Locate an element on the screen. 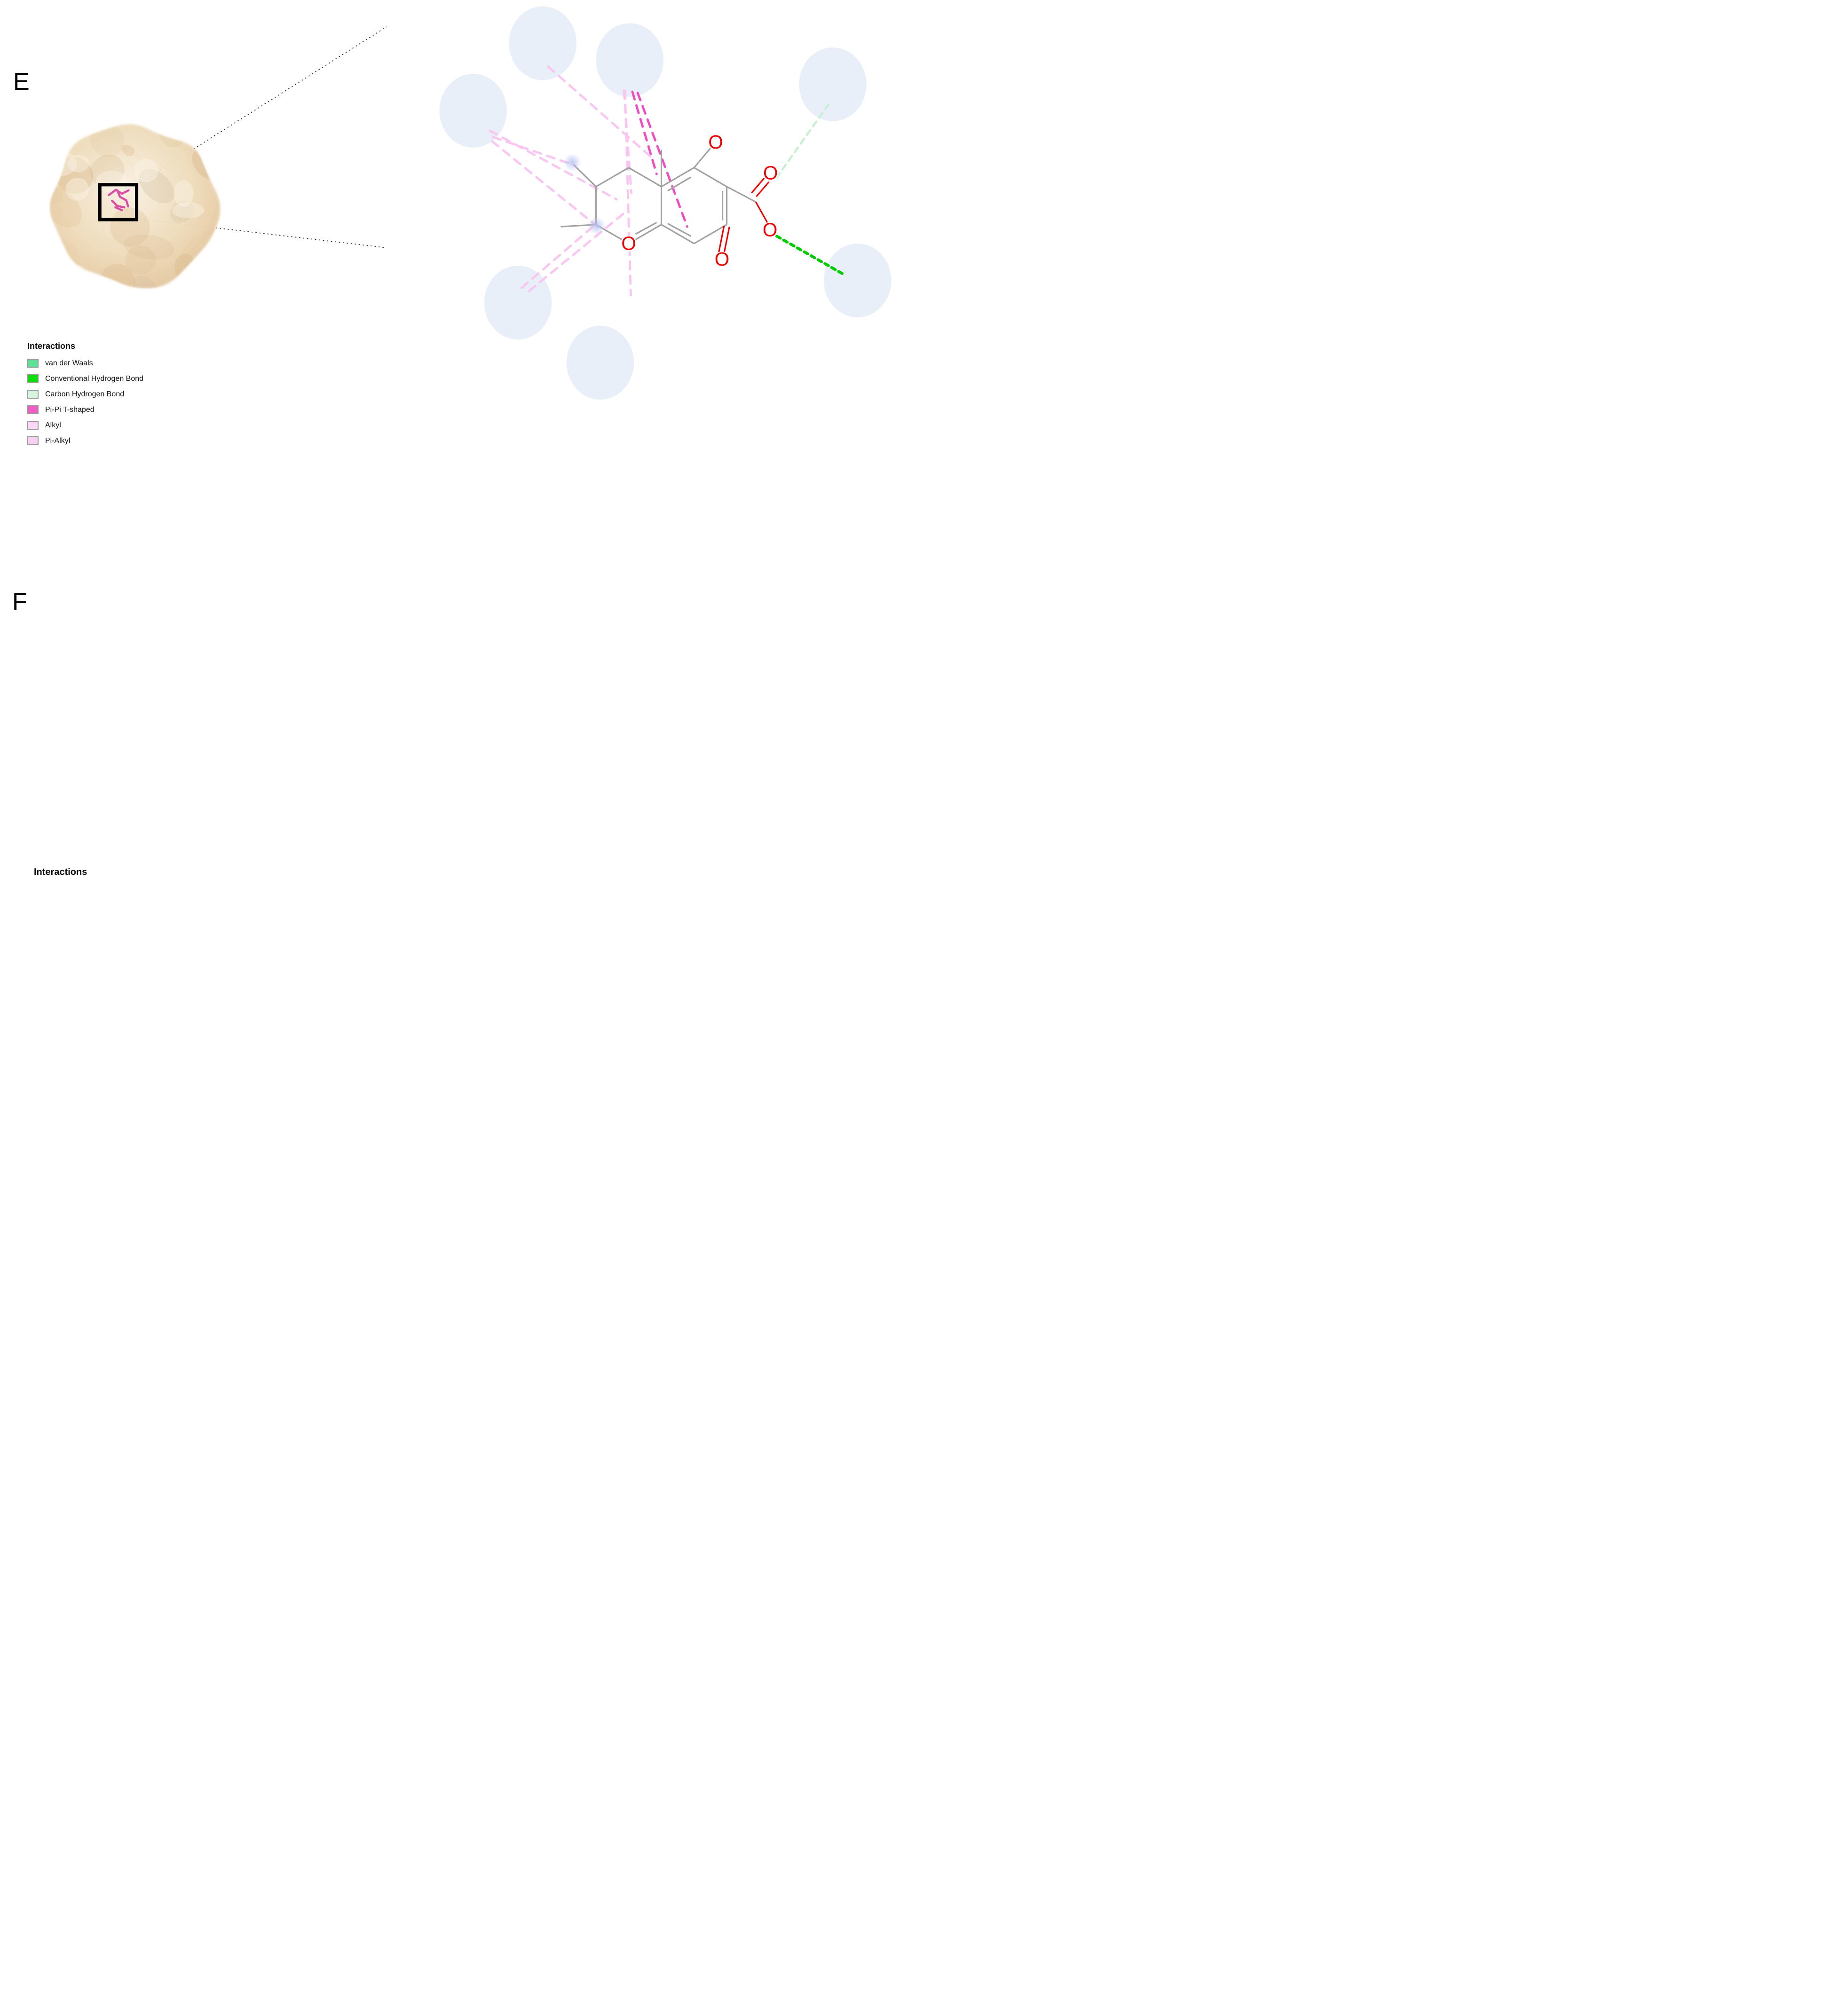  zoom-connector-lines is located at coordinates (261, 137).